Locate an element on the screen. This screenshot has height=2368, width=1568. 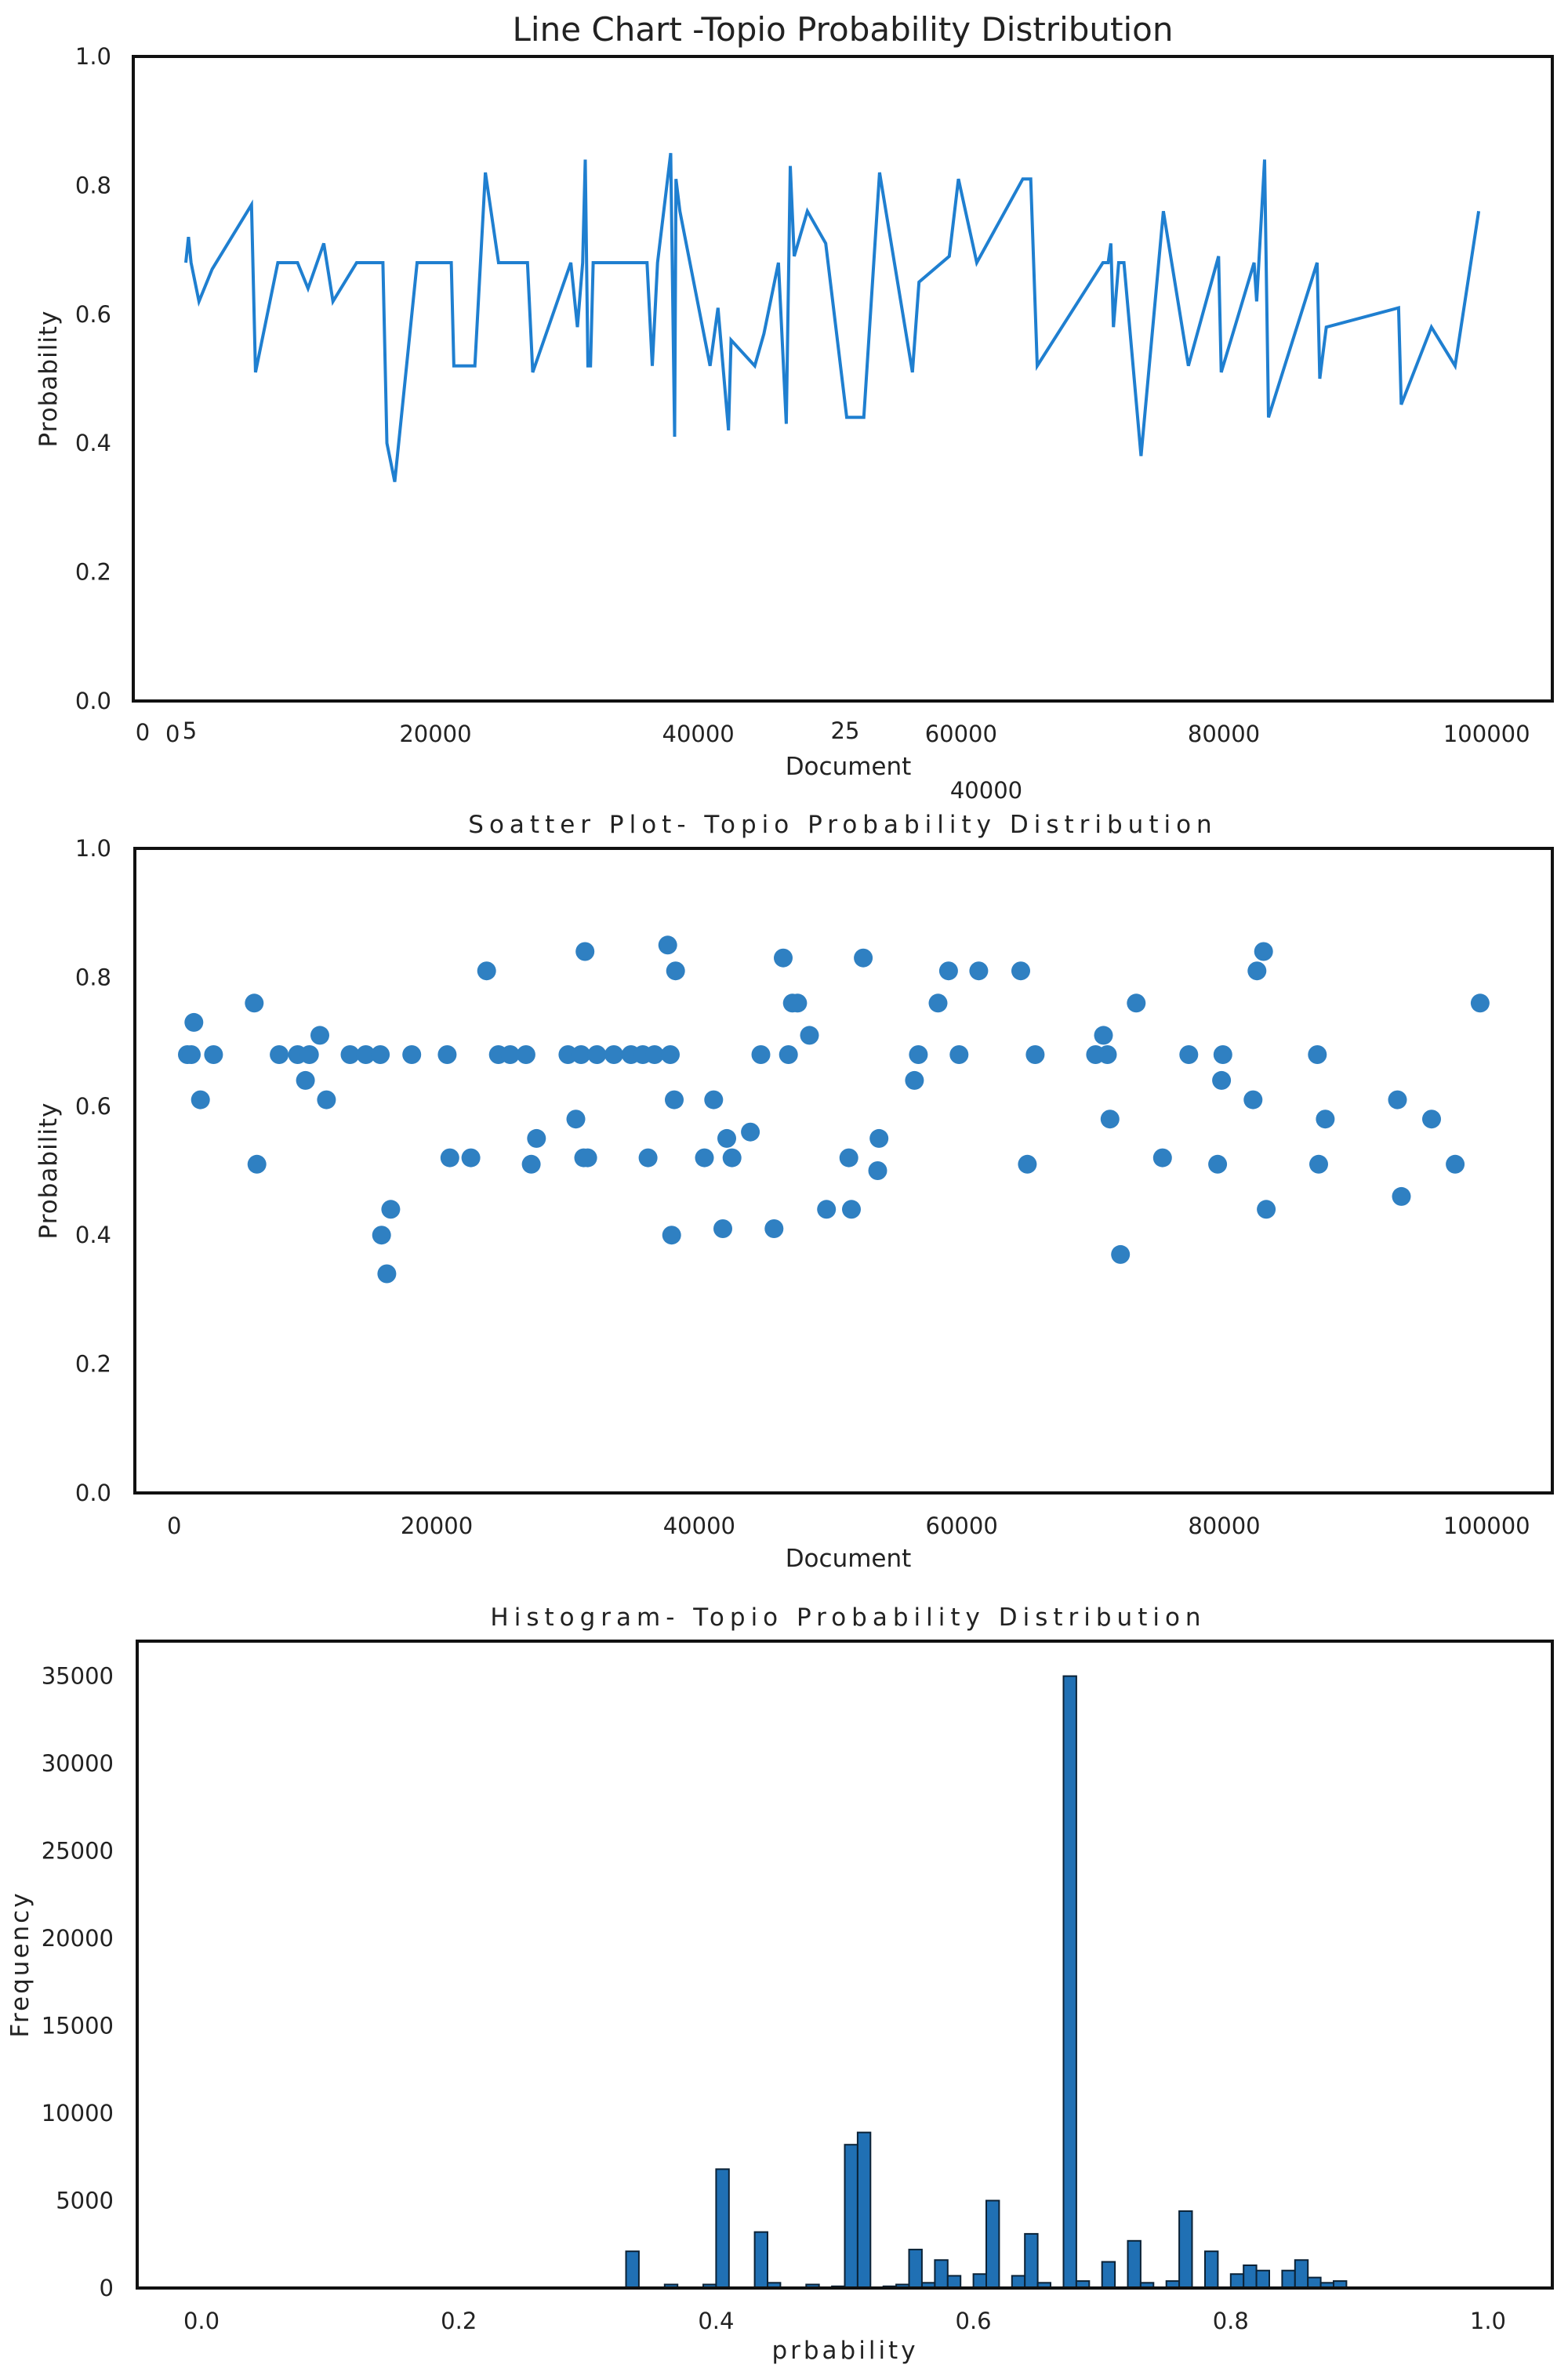
x-tick-label: 0 is located at coordinates (174, 1526).